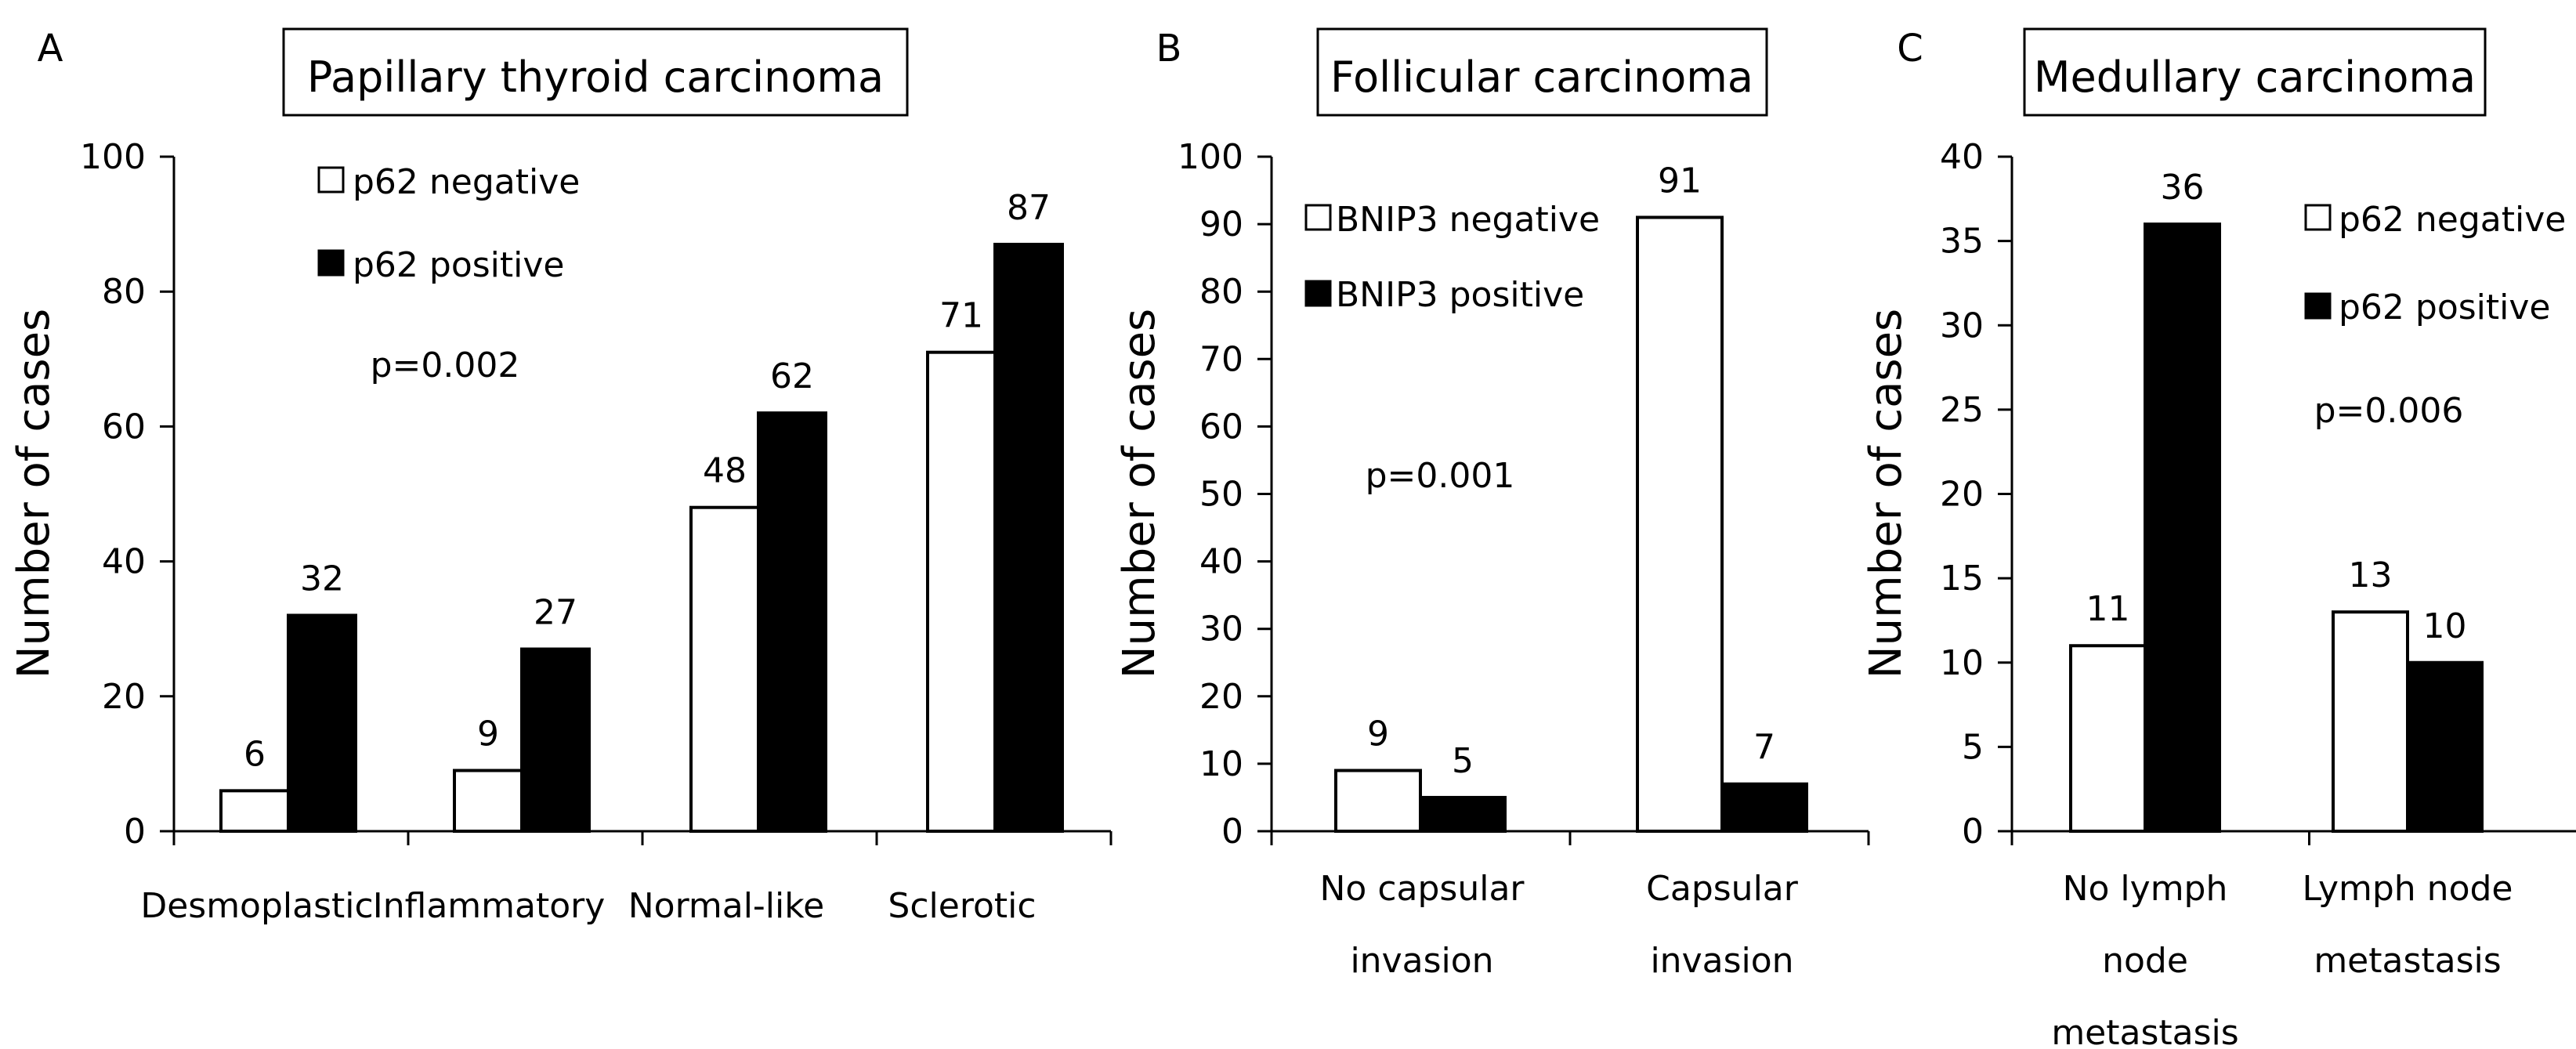  I want to click on legend-label: BNIP3 positive, so click(1460, 295).